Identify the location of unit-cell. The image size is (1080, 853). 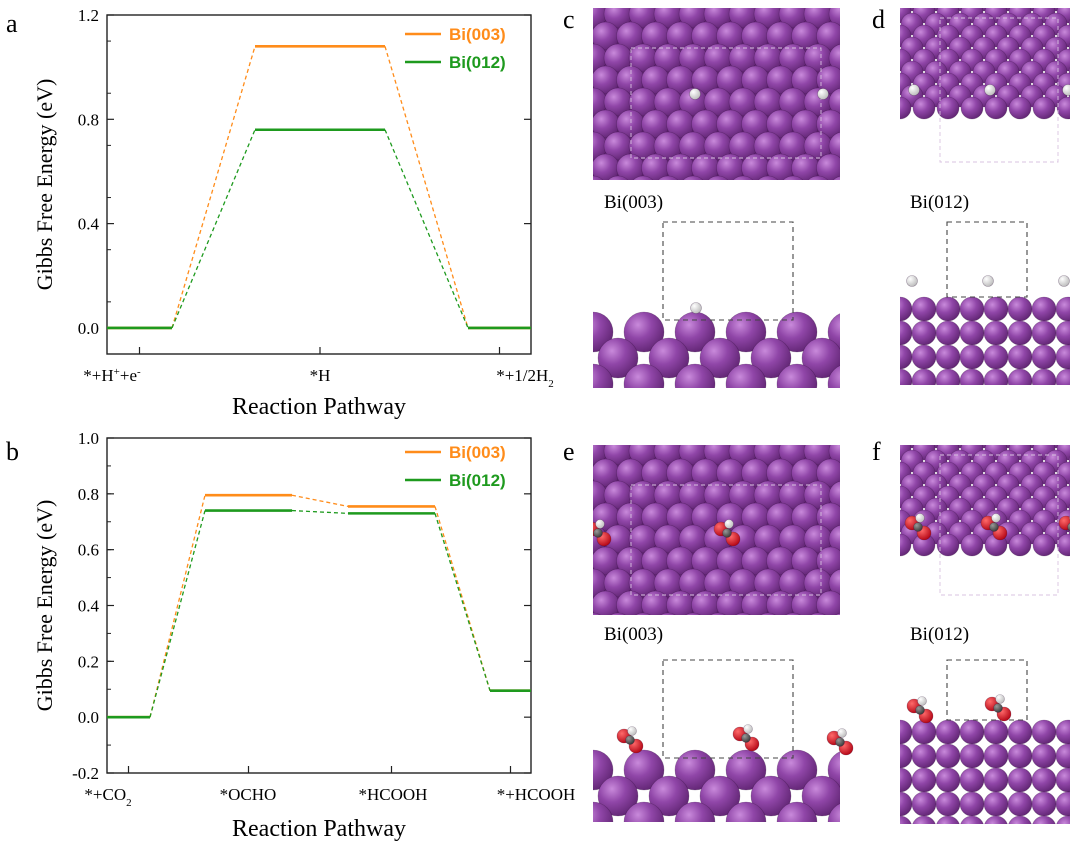
(999, 90).